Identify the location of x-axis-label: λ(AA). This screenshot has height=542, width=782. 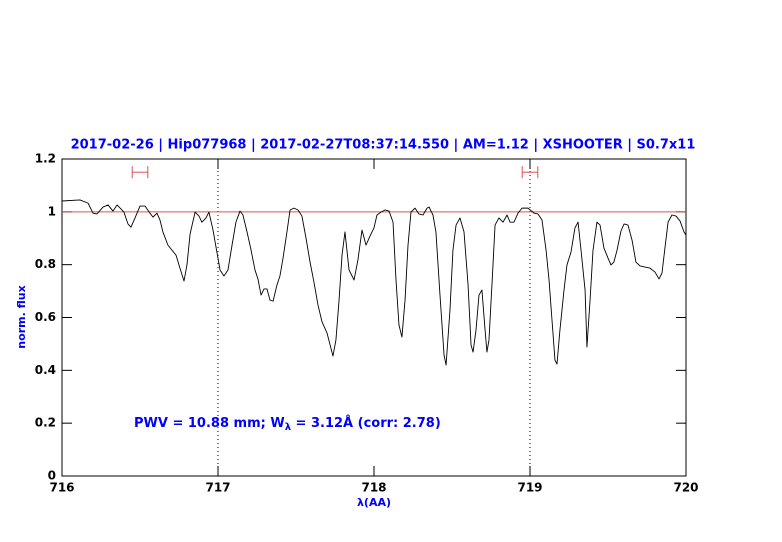
(374, 502).